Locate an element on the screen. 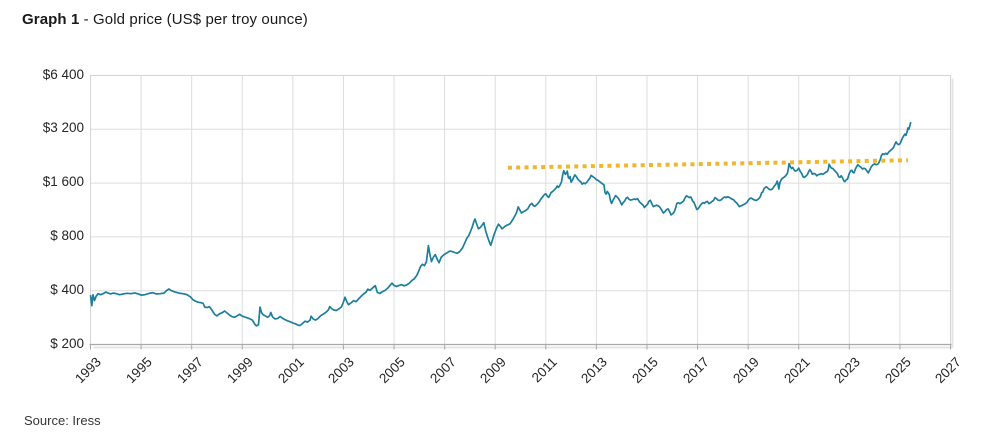  trend-dotted-line is located at coordinates (708, 164).